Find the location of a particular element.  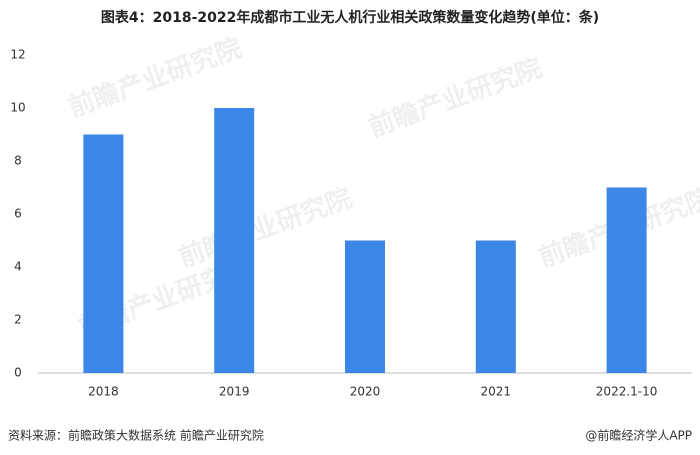

x-tick-label: 2022.1-10 is located at coordinates (627, 392).